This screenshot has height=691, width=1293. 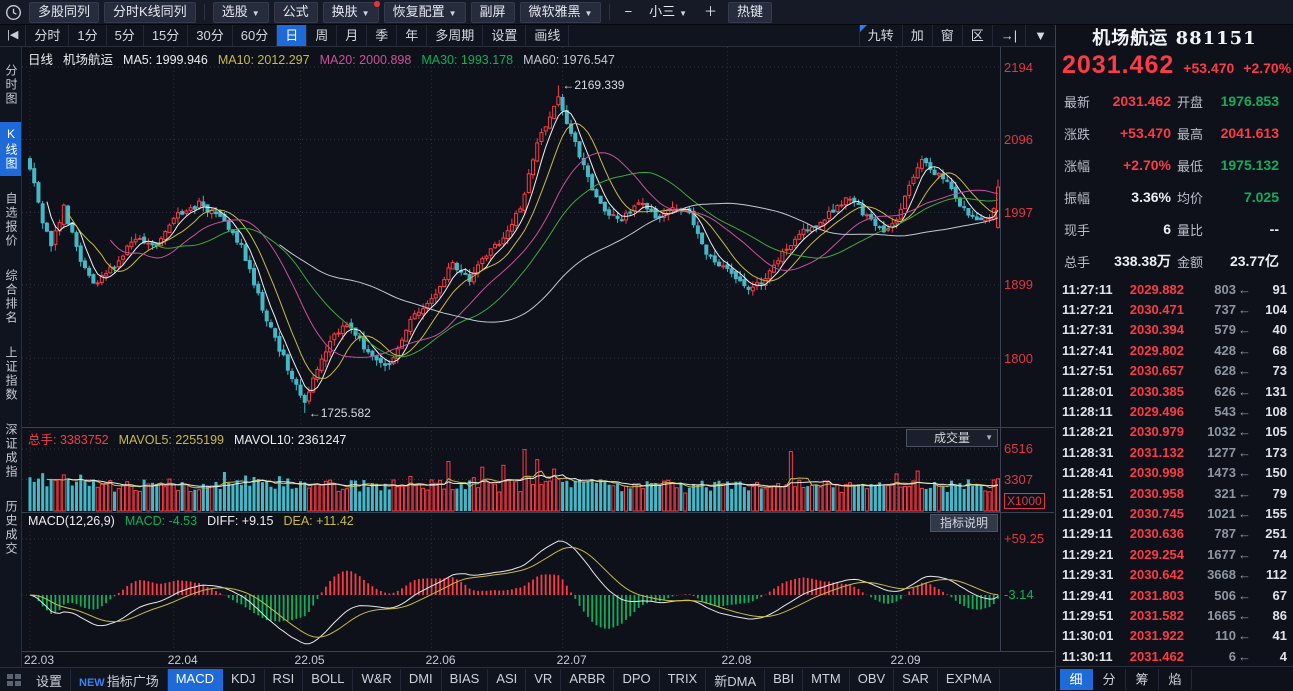 I want to click on restore-config-button: 恢复配置 ▼, so click(x=424, y=12).